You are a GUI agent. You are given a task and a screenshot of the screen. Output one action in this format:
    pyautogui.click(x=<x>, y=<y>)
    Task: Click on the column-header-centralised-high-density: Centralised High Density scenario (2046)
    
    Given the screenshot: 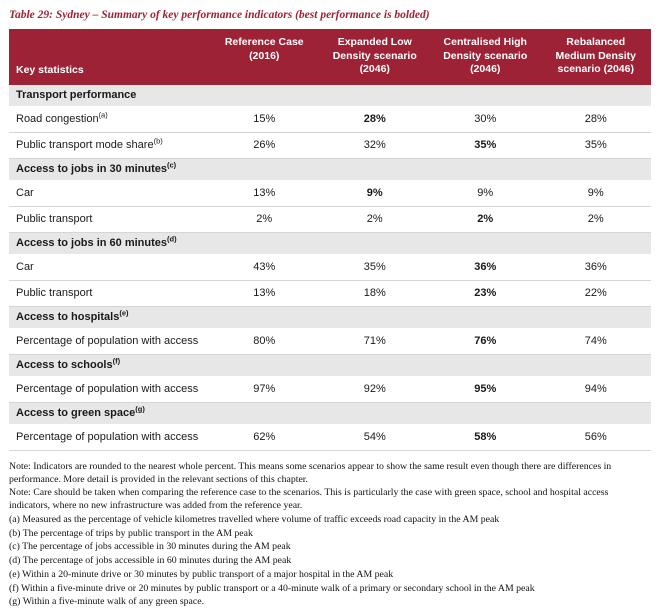 What is the action you would take?
    pyautogui.click(x=485, y=57)
    